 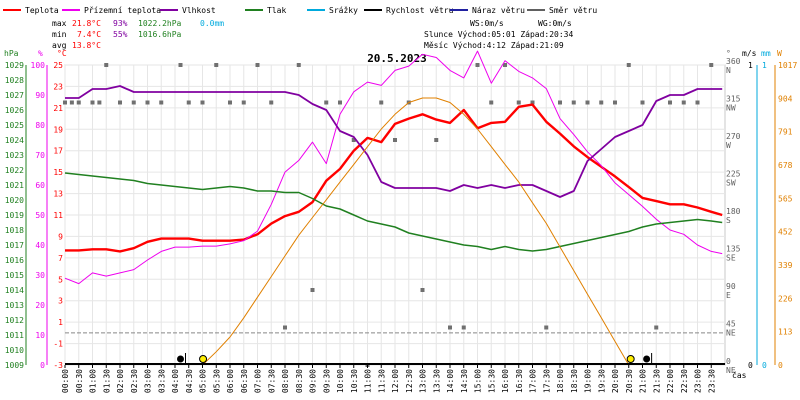 What do you see at coordinates (14, 320) in the screenshot?
I see `pressure_hpa-tick-label: 1012` at bounding box center [14, 320].